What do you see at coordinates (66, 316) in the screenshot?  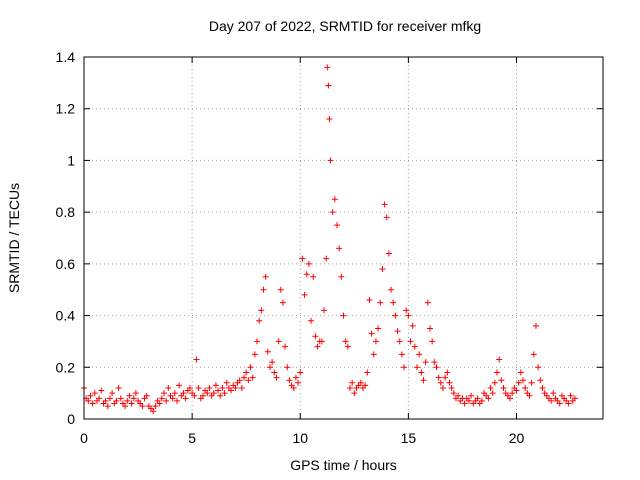 I see `y-tick-label: 0.4` at bounding box center [66, 316].